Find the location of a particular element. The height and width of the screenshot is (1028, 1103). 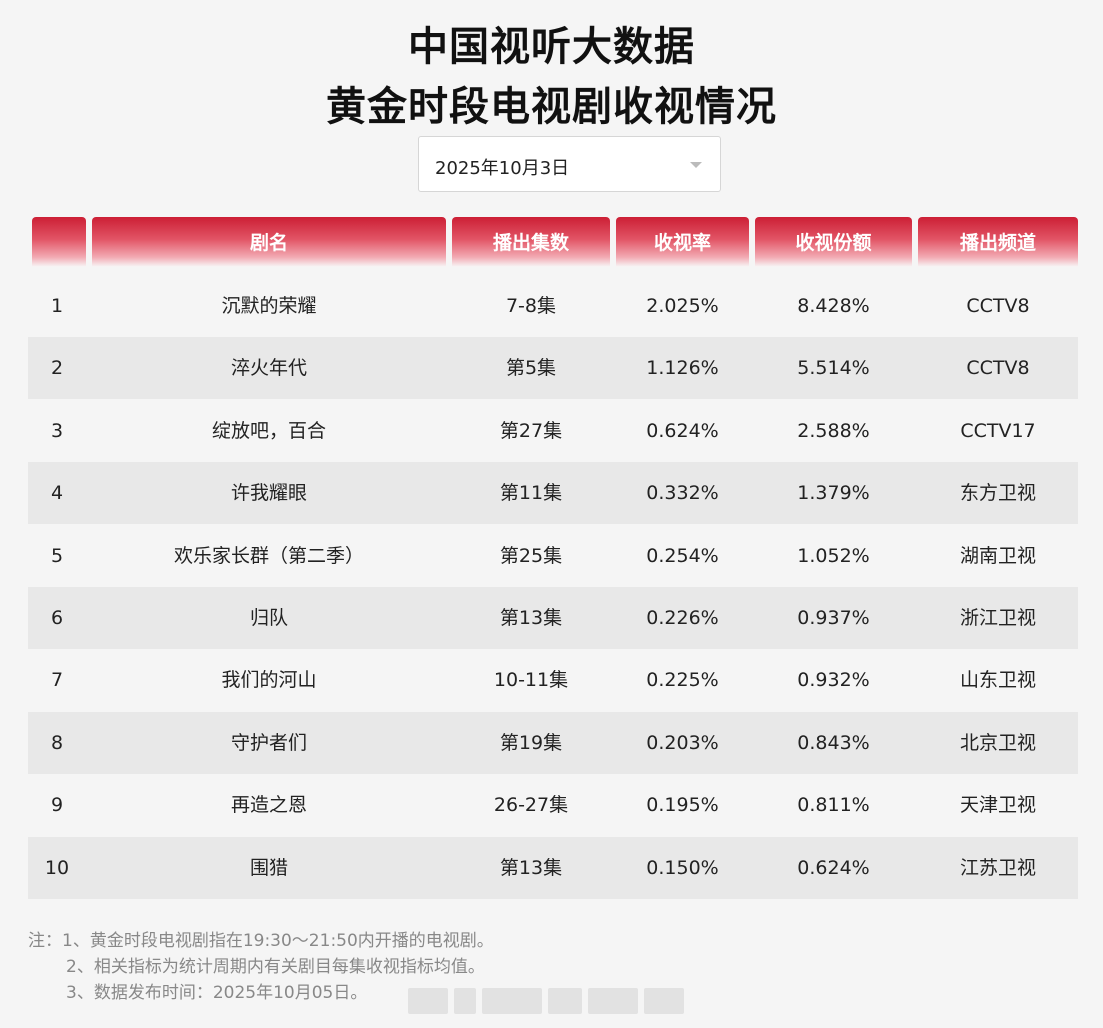

table-row: 7 我们的河山 10-11集 0.225% 0.932% 山东卫视 is located at coordinates (553, 680).